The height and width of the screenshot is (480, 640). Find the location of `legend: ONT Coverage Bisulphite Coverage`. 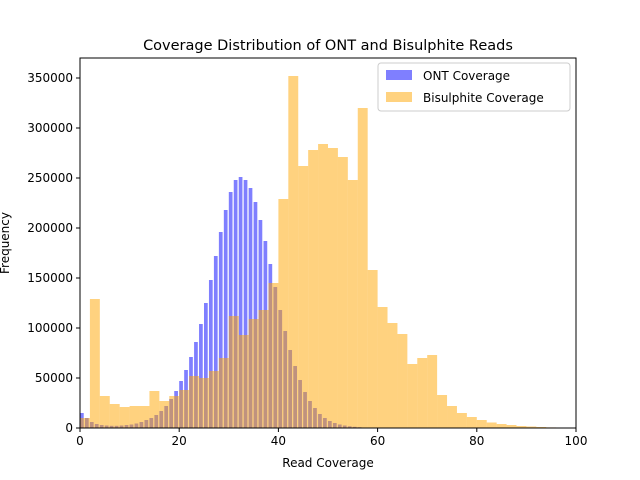

legend: ONT Coverage Bisulphite Coverage is located at coordinates (474, 87).